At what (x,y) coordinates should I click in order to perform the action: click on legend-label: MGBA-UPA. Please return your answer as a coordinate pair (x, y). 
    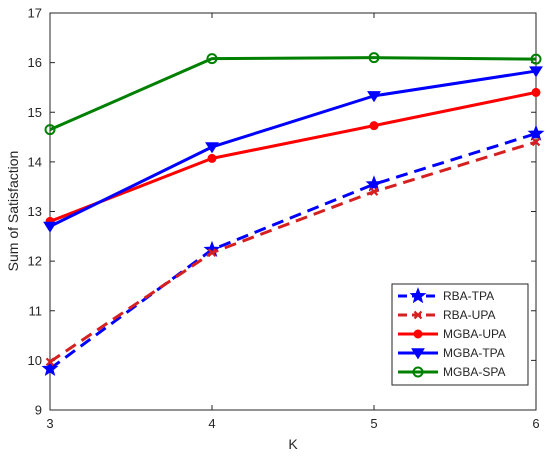
    Looking at the image, I should click on (474, 334).